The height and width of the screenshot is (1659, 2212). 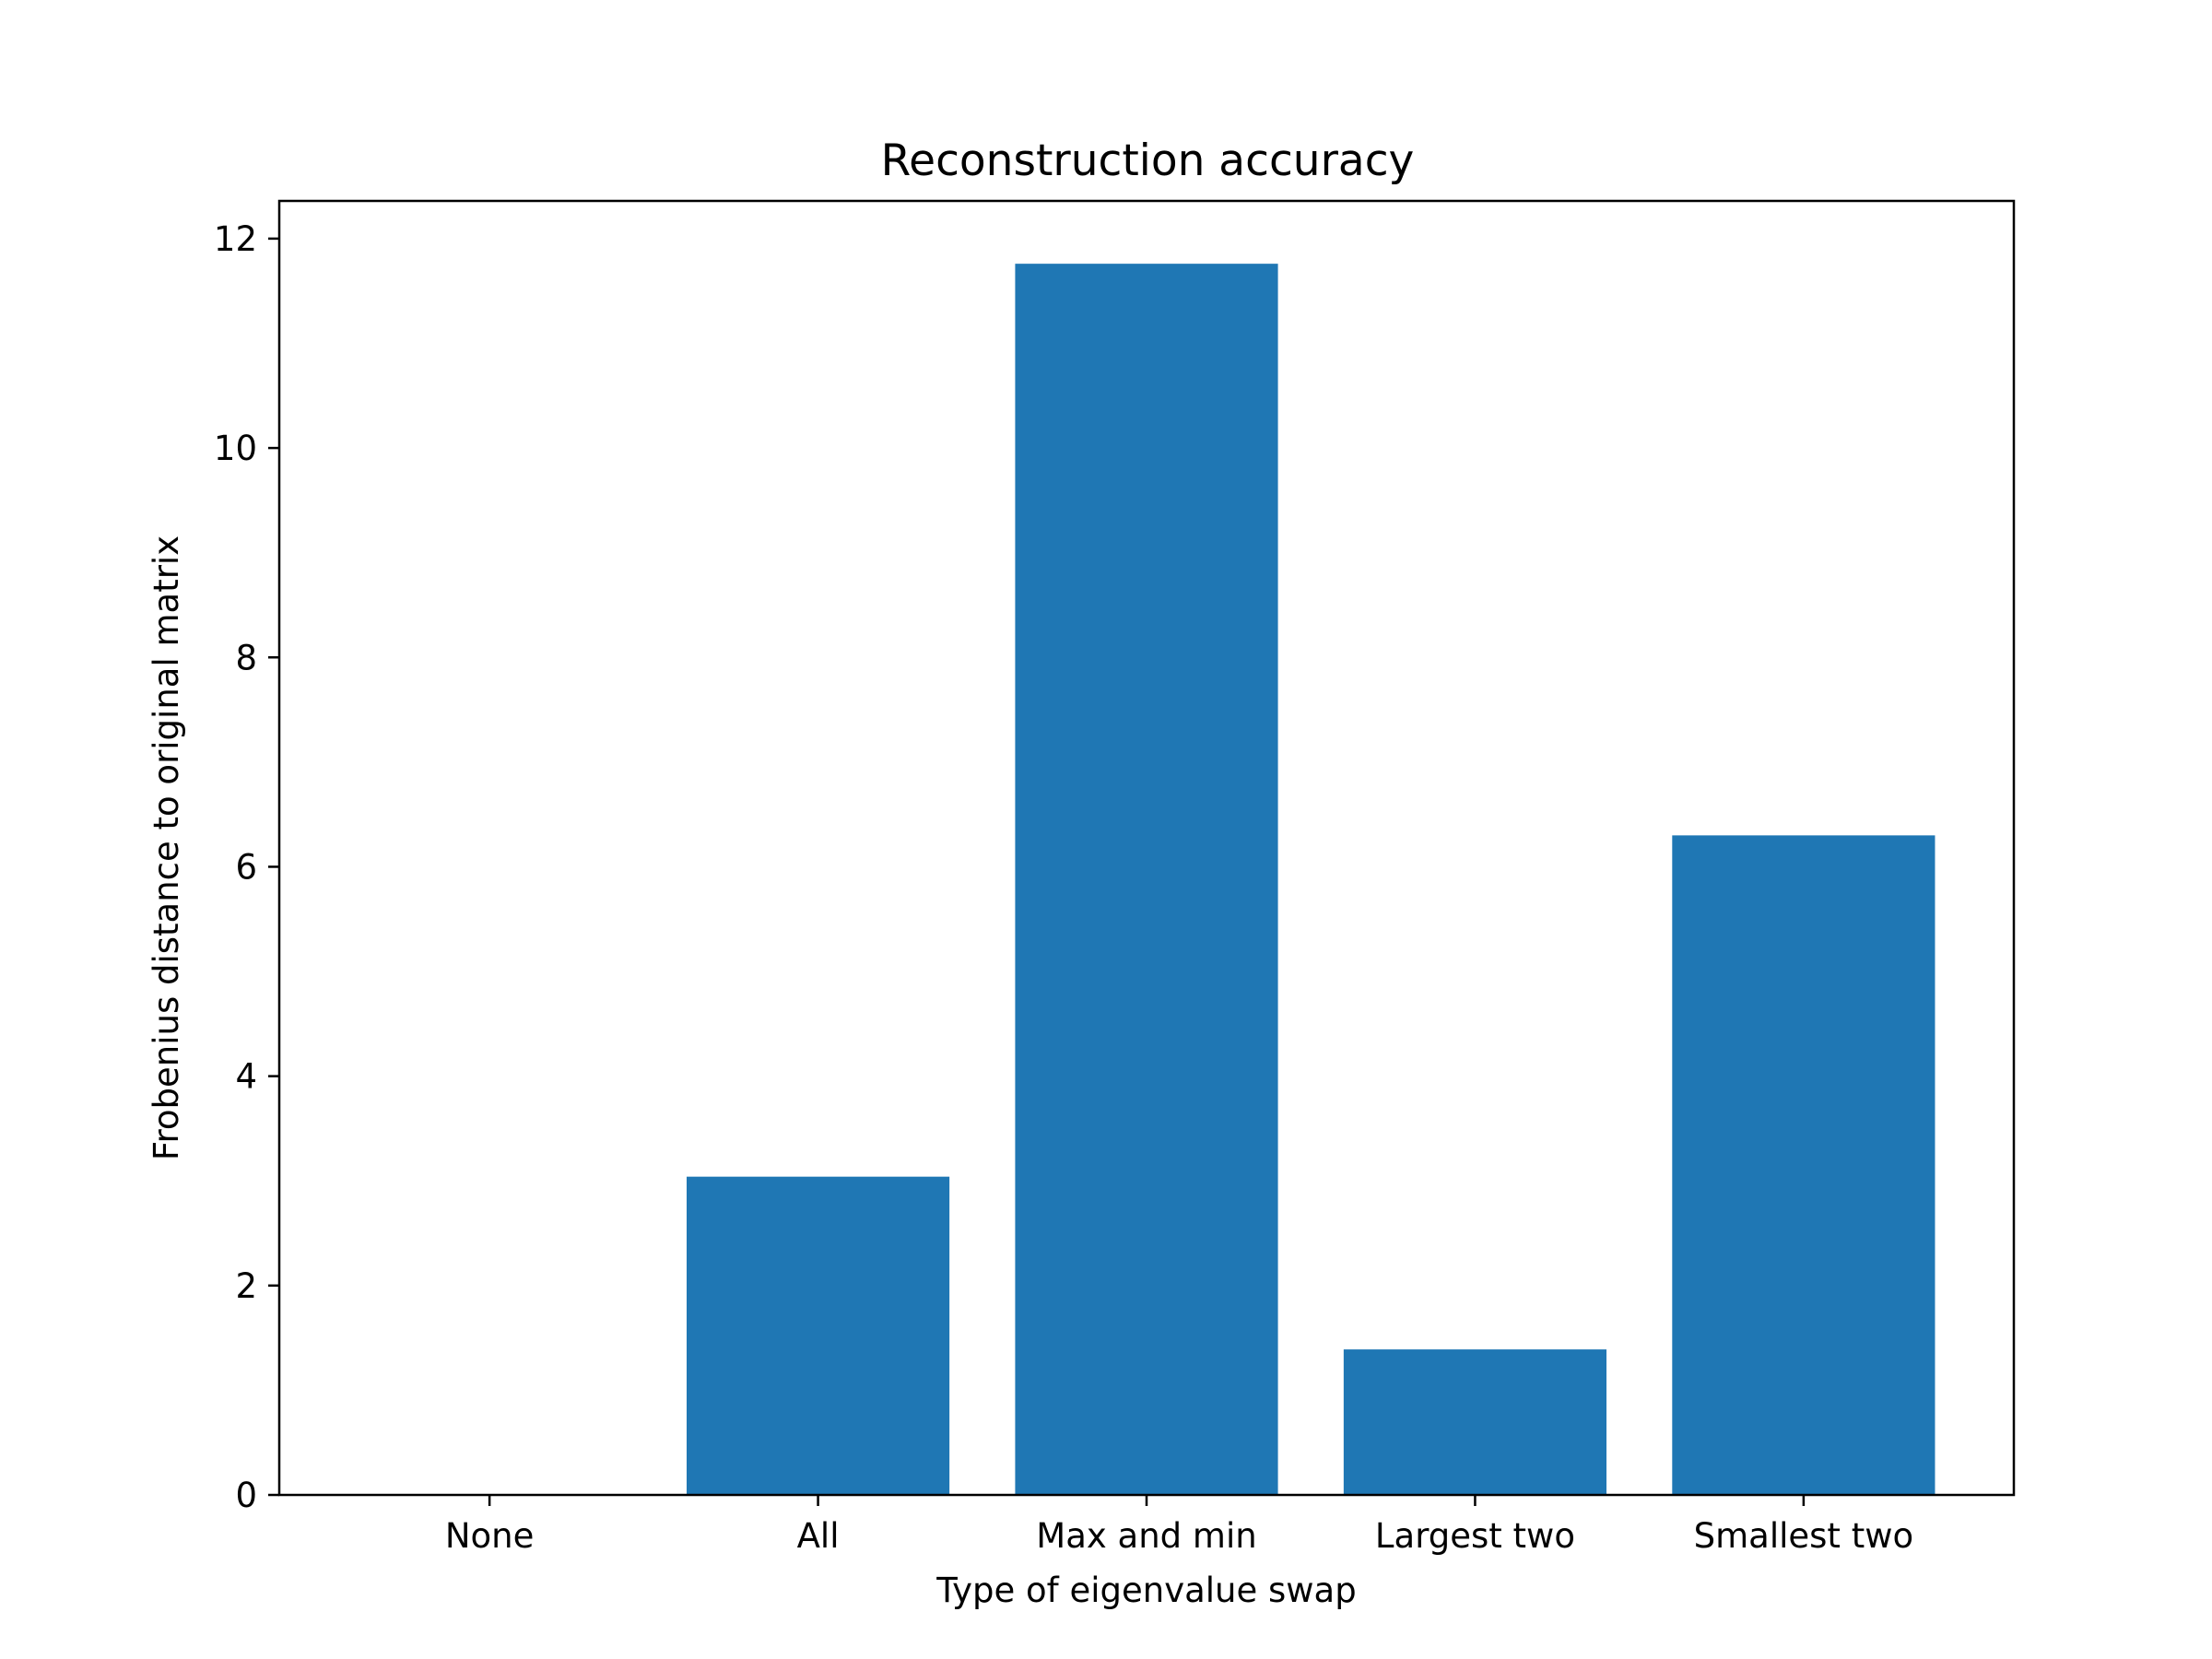 I want to click on y-axis-ticks: 0 2 4 6 8 10 12, so click(x=246, y=867).